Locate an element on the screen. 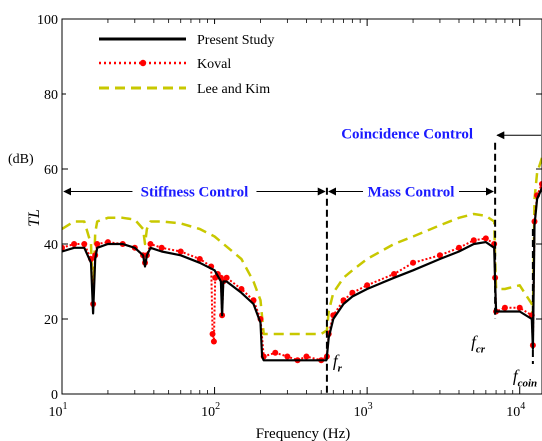 The height and width of the screenshot is (441, 542). legend-label-lee-and-kim: Lee and Kim is located at coordinates (233, 89).